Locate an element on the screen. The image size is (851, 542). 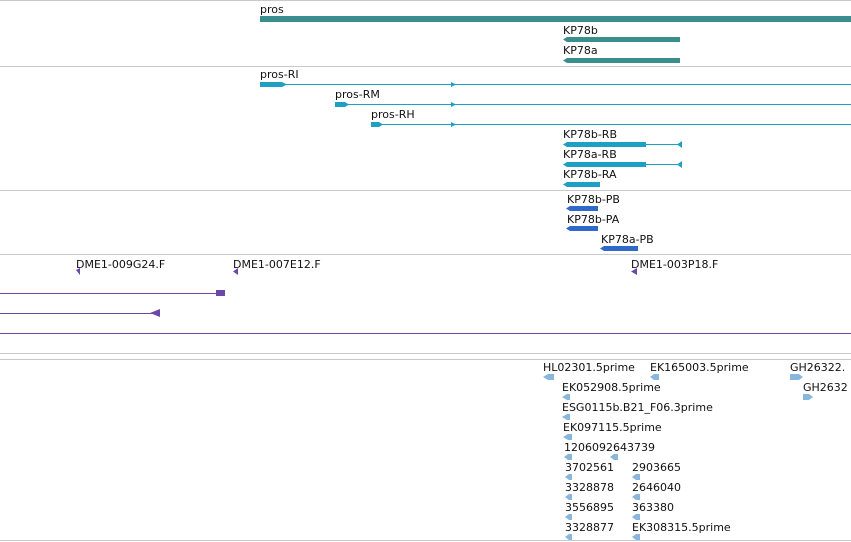
gene-label-kp78b: KP78b is located at coordinates (580, 30).